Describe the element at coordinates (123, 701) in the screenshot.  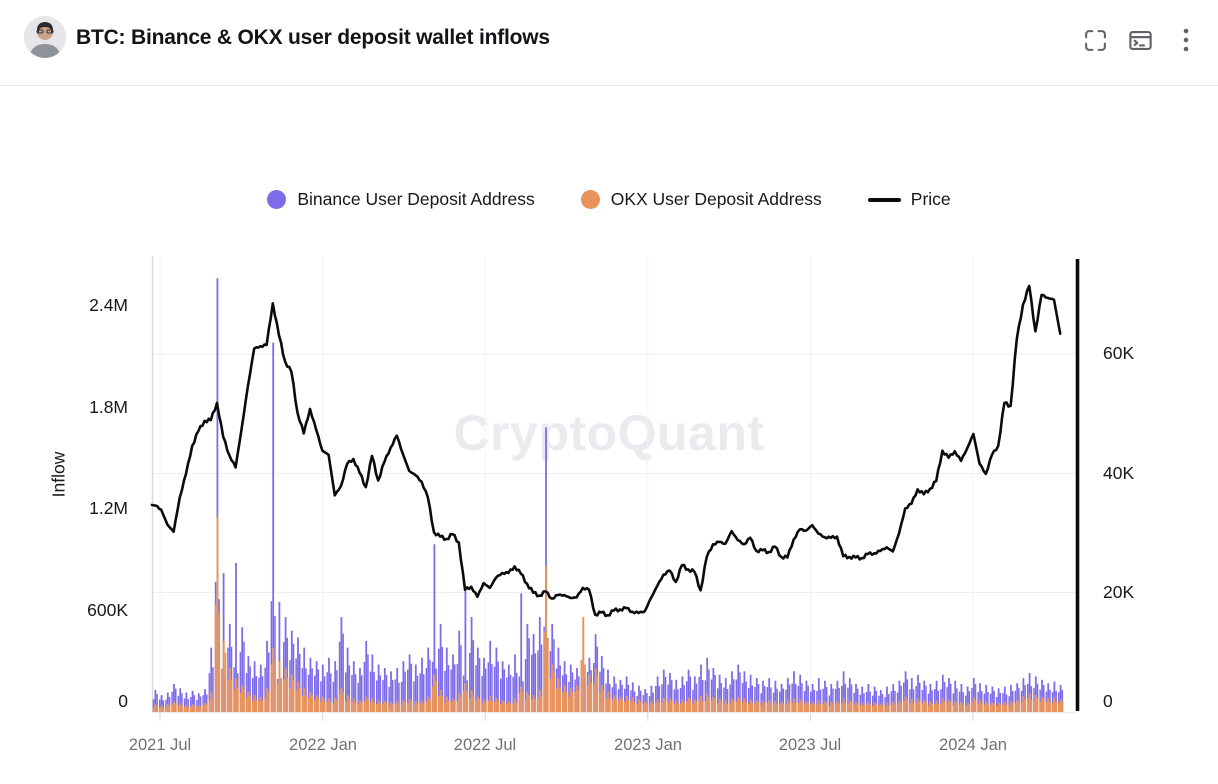
I see `left-tick: 0` at that location.